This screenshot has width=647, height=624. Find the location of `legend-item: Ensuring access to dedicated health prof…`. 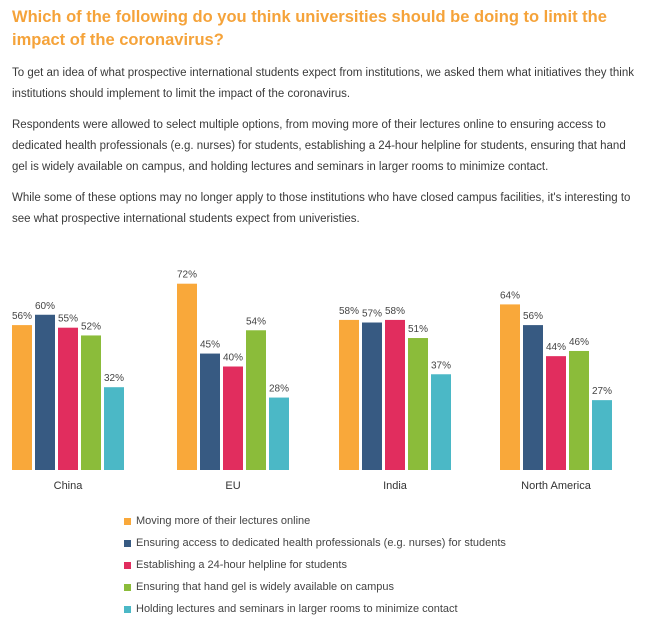

legend-item: Ensuring access to dedicated health prof… is located at coordinates (315, 543).